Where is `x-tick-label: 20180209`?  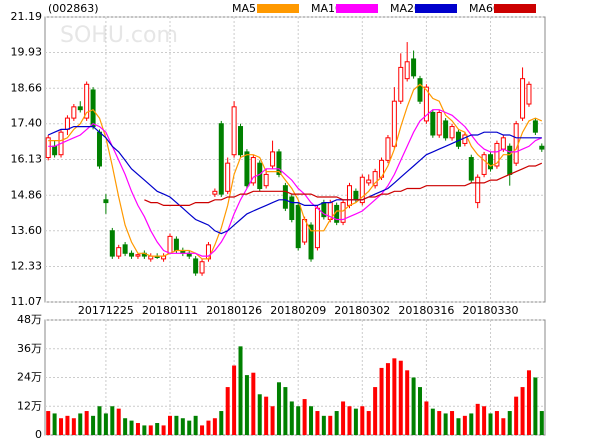 x-tick-label: 20180209 is located at coordinates (298, 310).